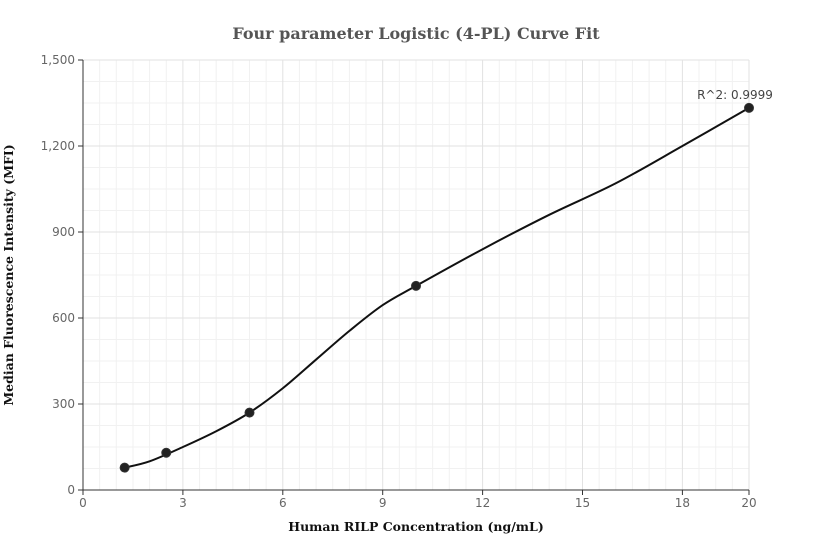  What do you see at coordinates (383, 503) in the screenshot?
I see `x-tick-label: 9` at bounding box center [383, 503].